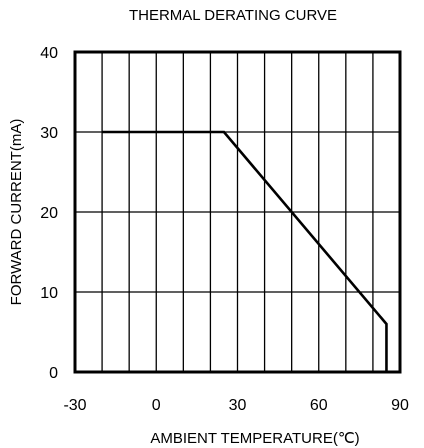 The height and width of the screenshot is (448, 424). What do you see at coordinates (74, 405) in the screenshot?
I see `x-tick-label: -30` at bounding box center [74, 405].